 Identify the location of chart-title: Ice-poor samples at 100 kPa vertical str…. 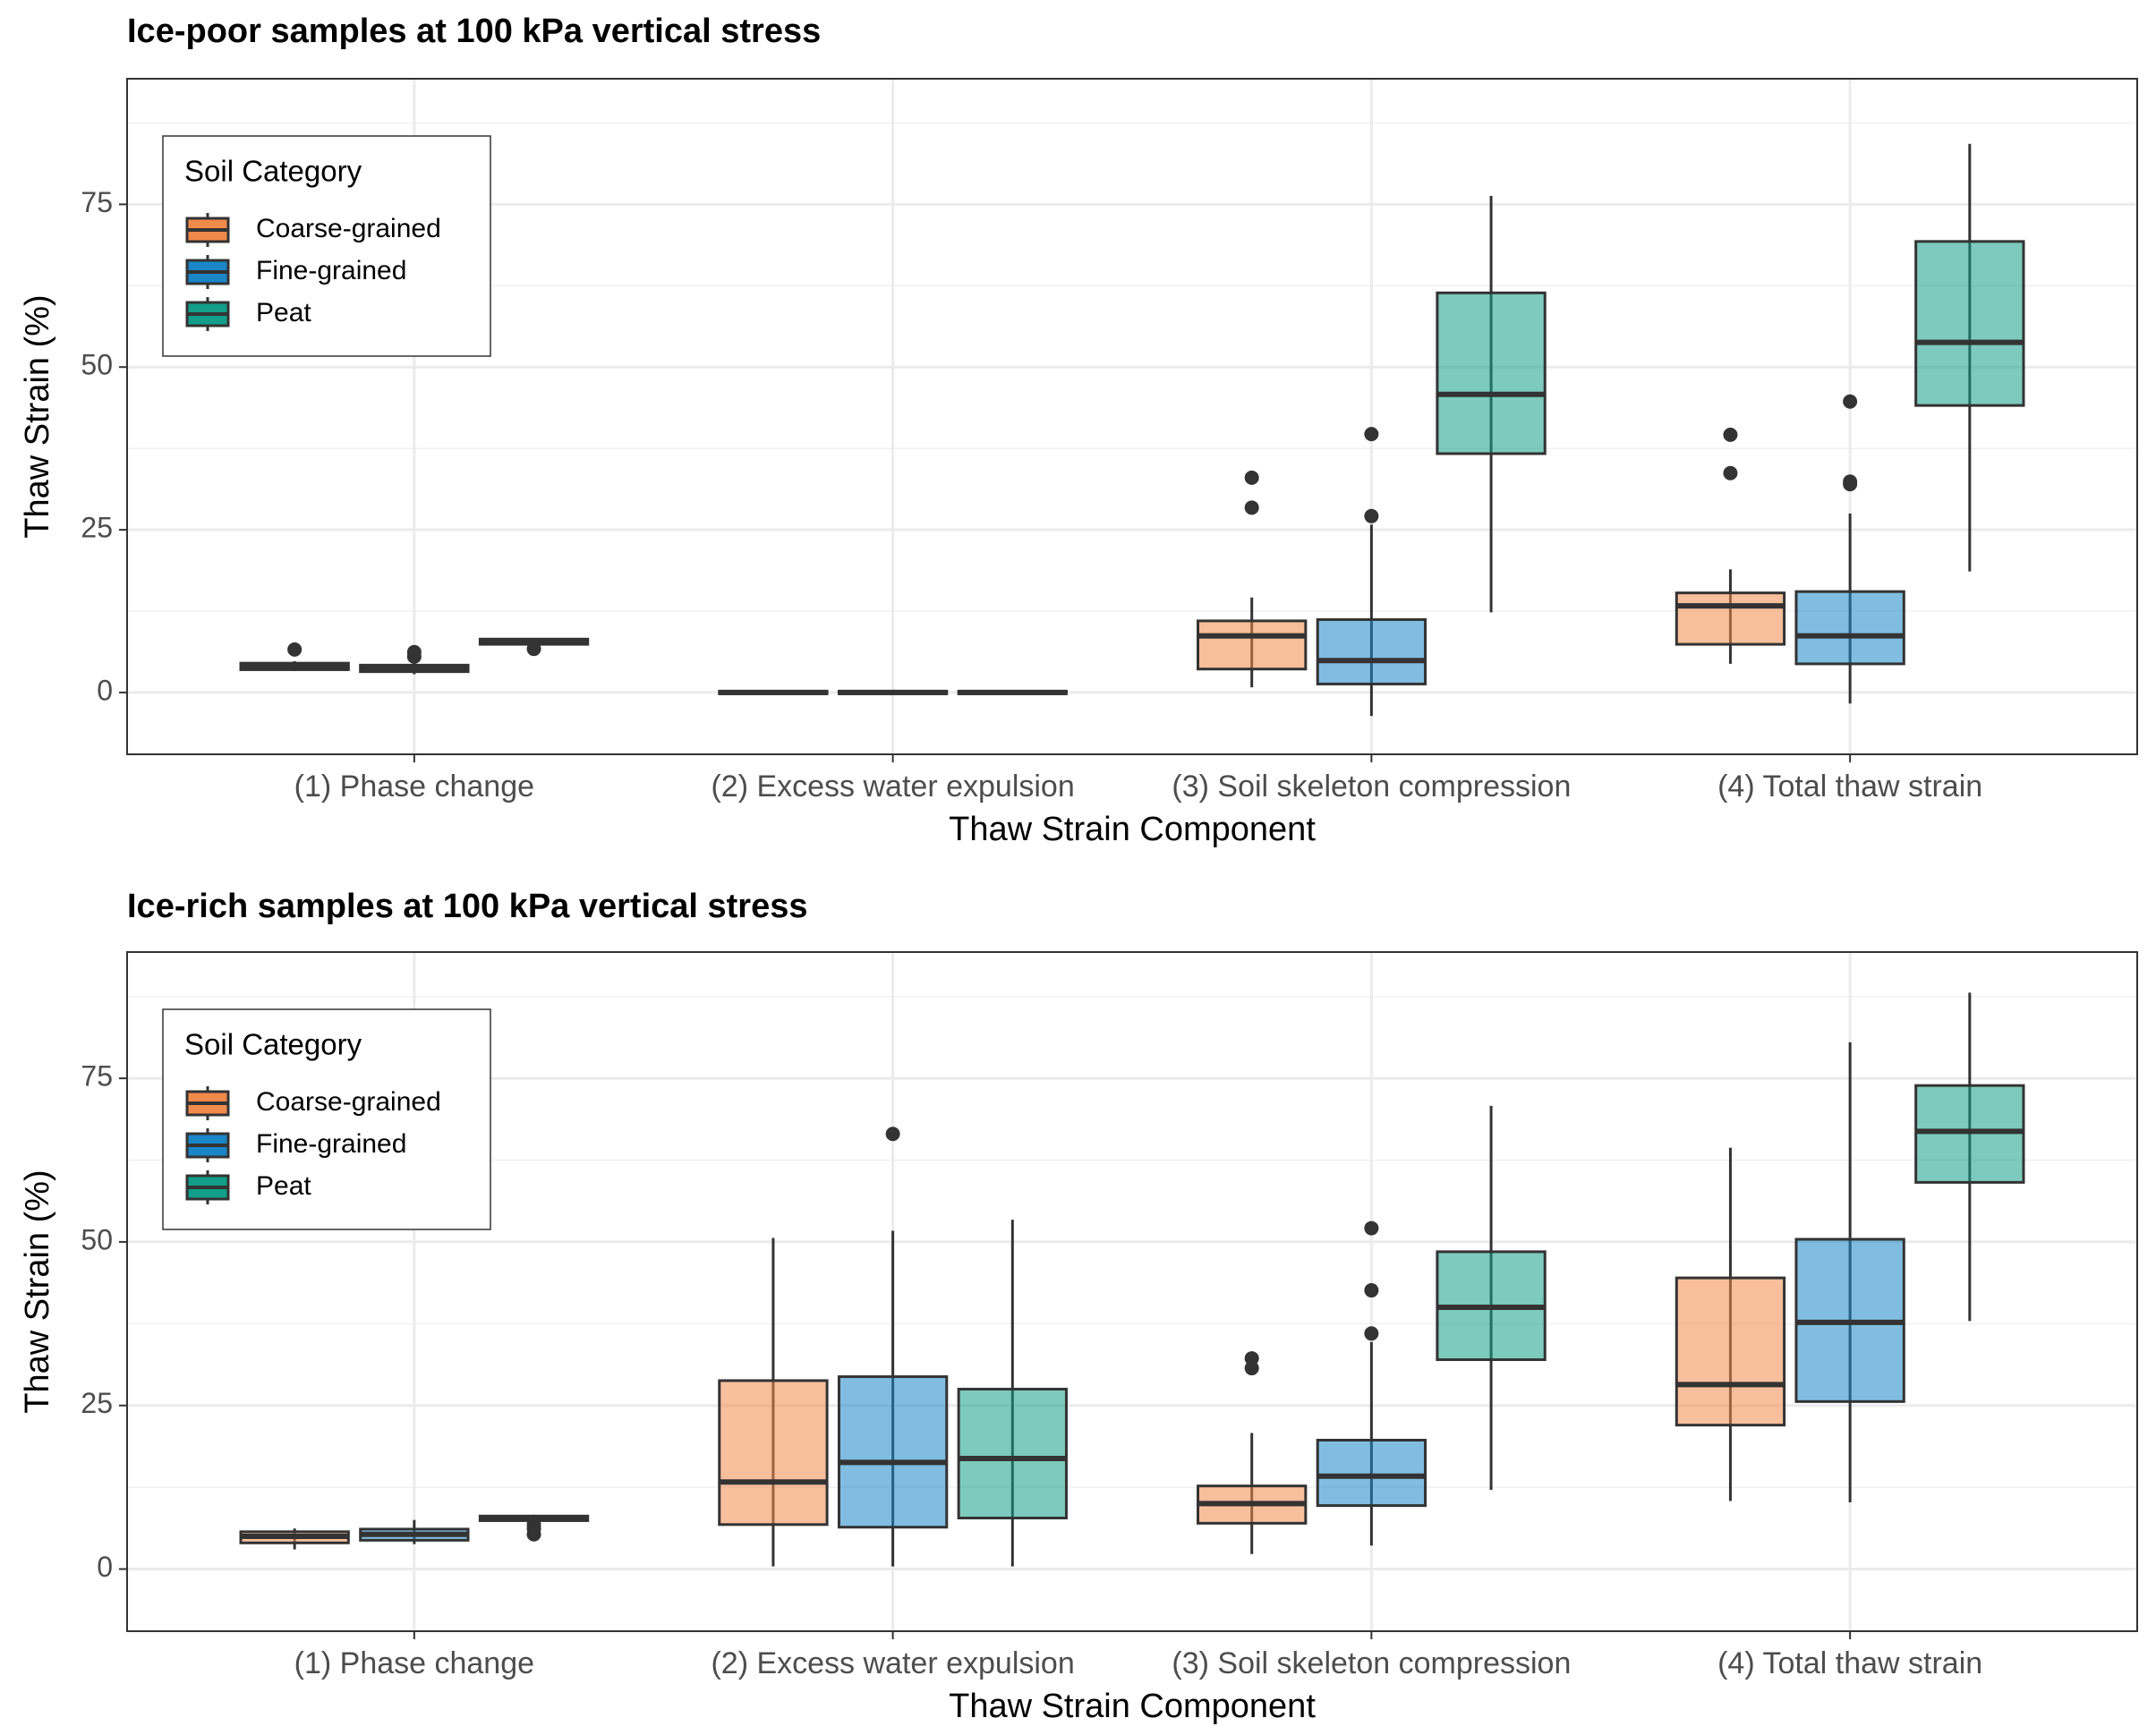
(474, 31).